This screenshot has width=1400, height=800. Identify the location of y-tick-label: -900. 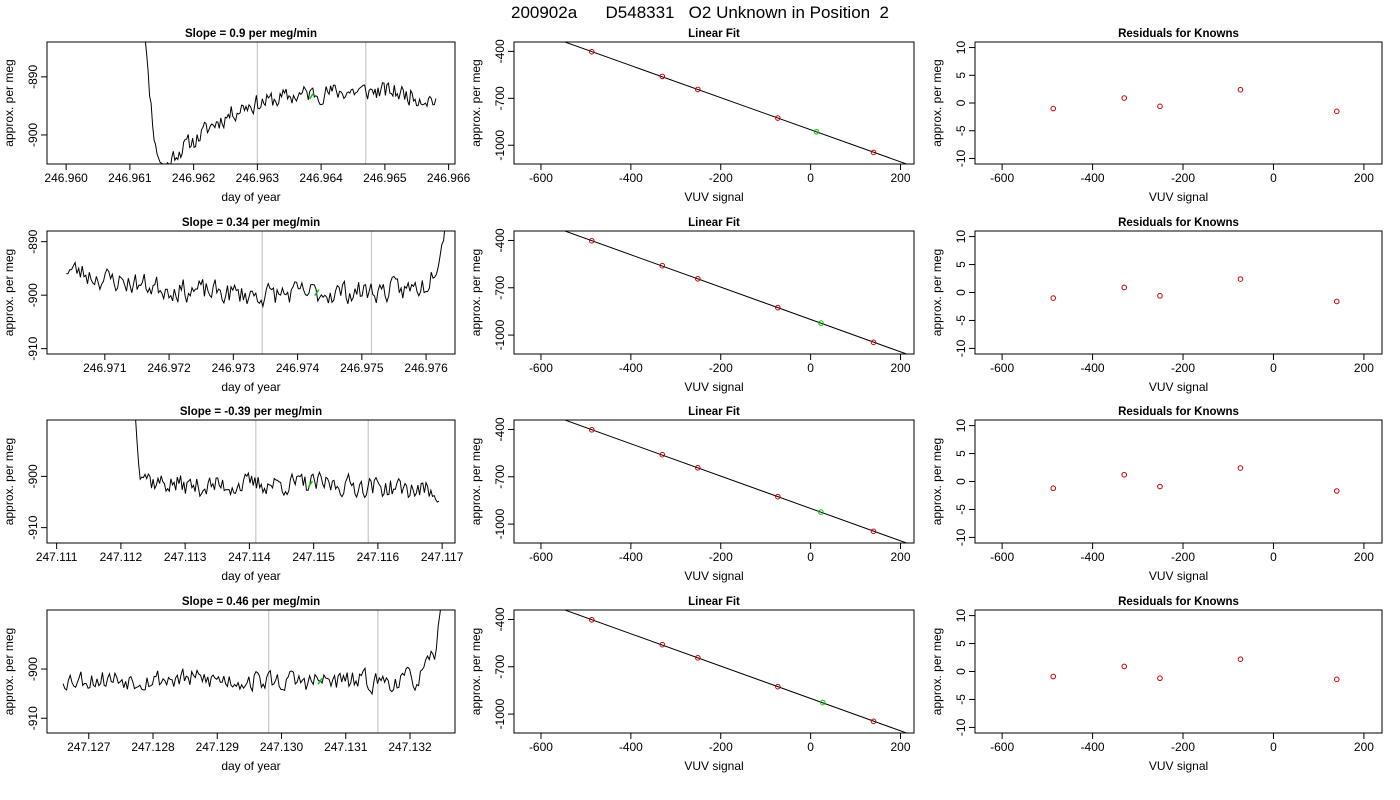
(33, 476).